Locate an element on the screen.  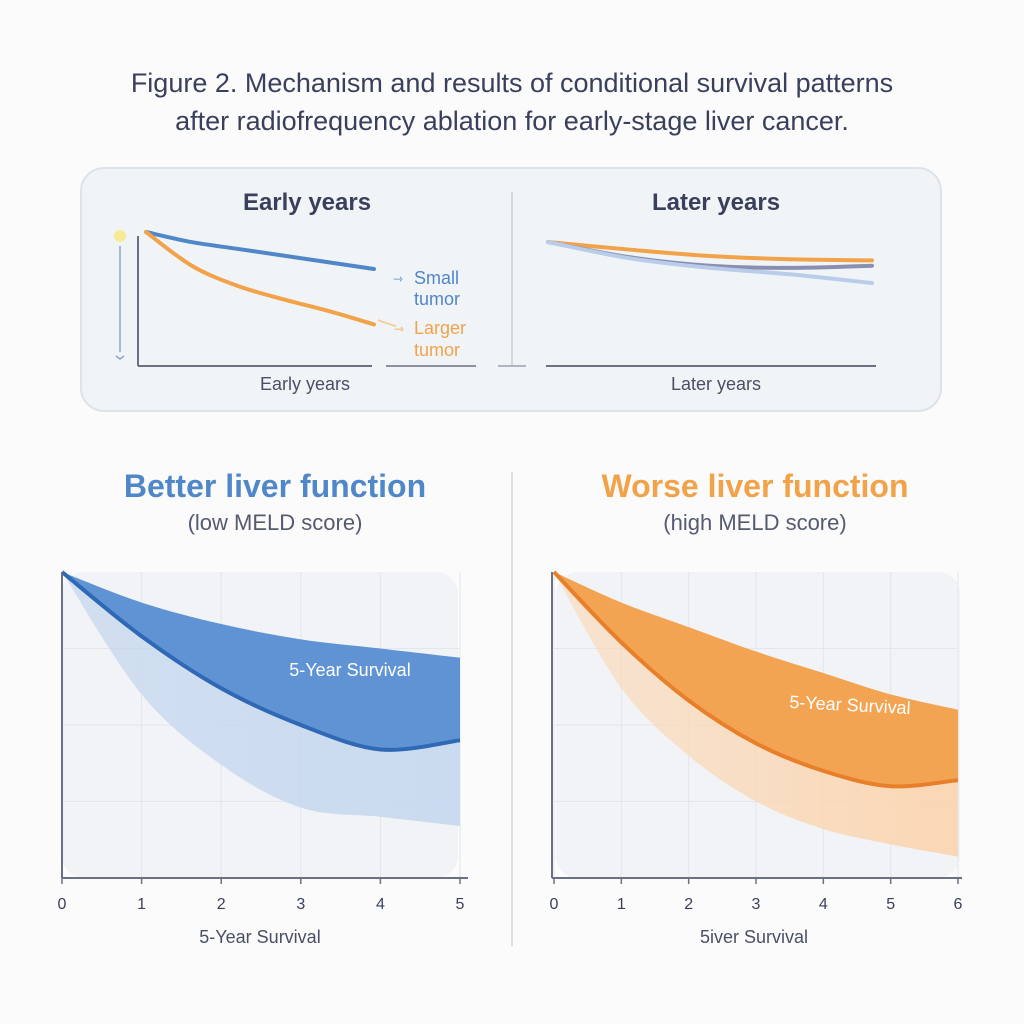
left-chart-ticks: 0 1 2 3 4 5 is located at coordinates (261, 895).